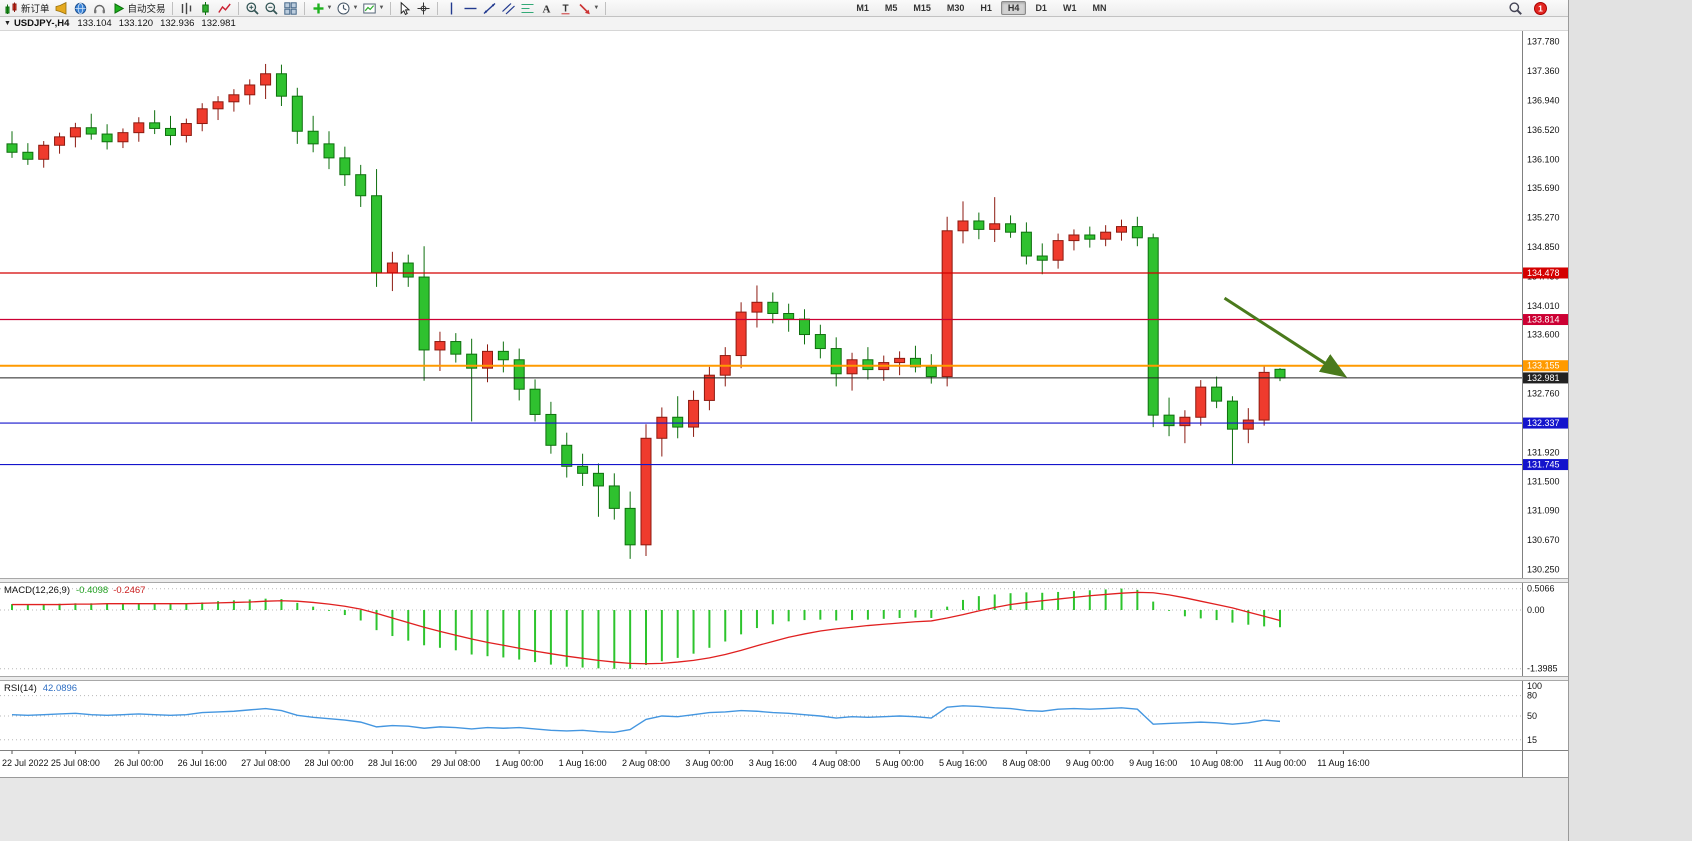 This screenshot has width=1692, height=841. I want to click on horn-icon, so click(60, 8).